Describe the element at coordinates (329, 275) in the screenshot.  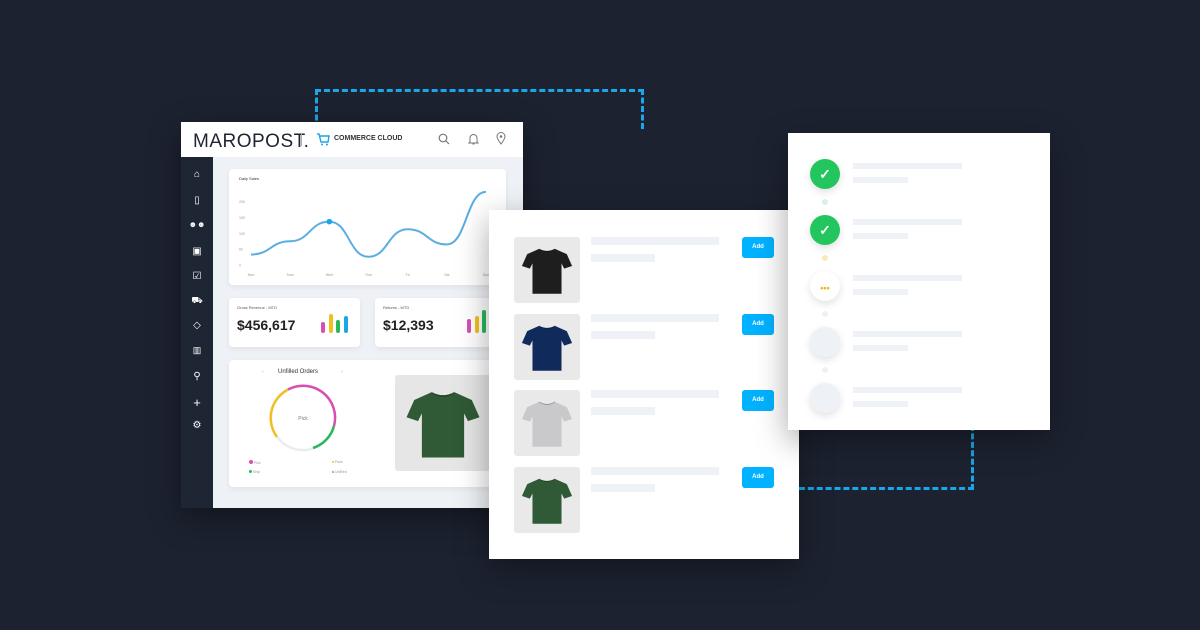
I see `x-tick-label: Wed` at that location.